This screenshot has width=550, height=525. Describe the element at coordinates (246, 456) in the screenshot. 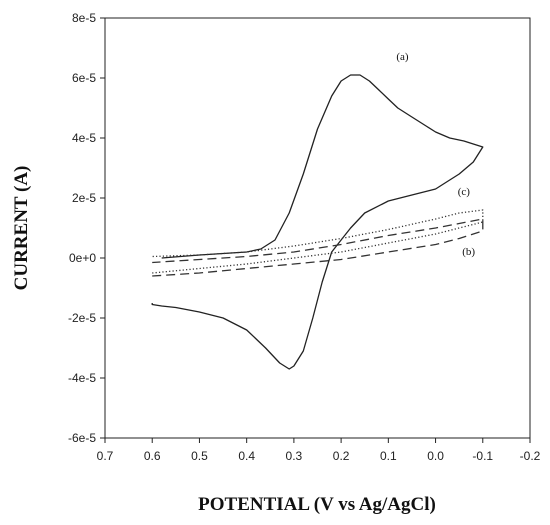

I see `x-tick-label: 0.4` at that location.